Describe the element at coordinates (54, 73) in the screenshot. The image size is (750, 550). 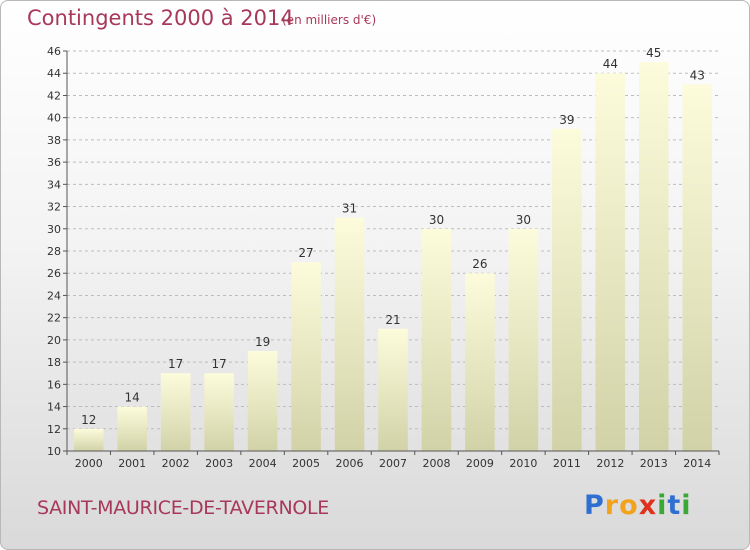
I see `y-tick-label: 44` at that location.